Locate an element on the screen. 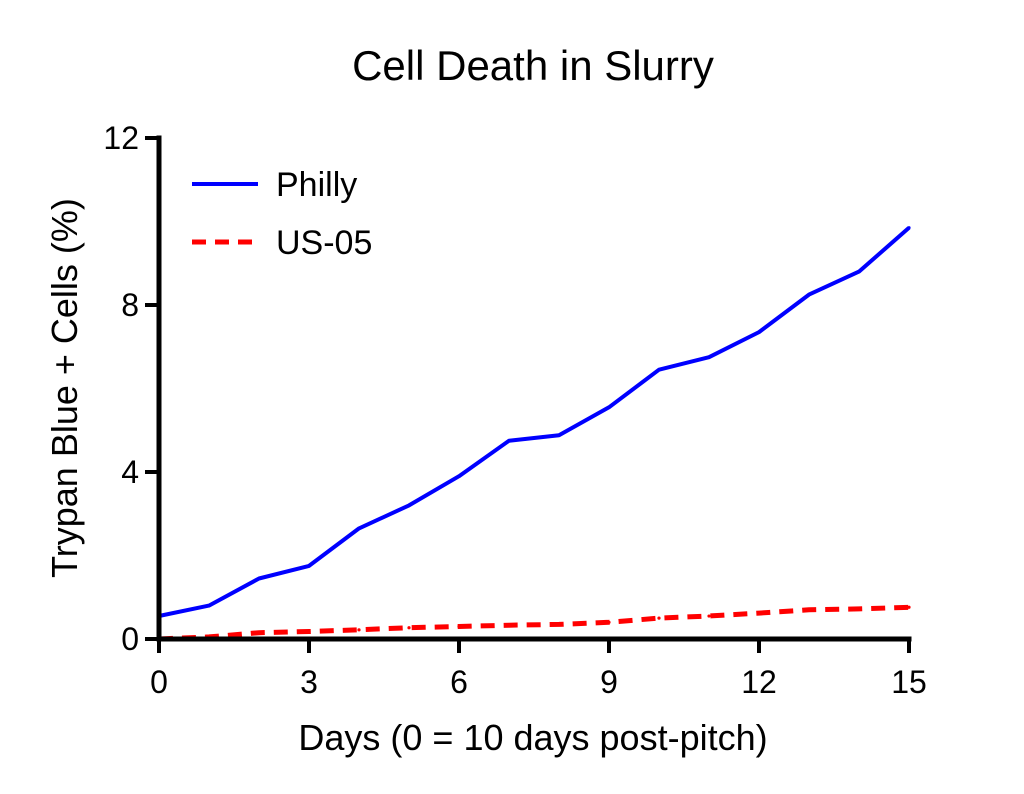 The height and width of the screenshot is (794, 1024). x-tick-label: 3 is located at coordinates (309, 682).